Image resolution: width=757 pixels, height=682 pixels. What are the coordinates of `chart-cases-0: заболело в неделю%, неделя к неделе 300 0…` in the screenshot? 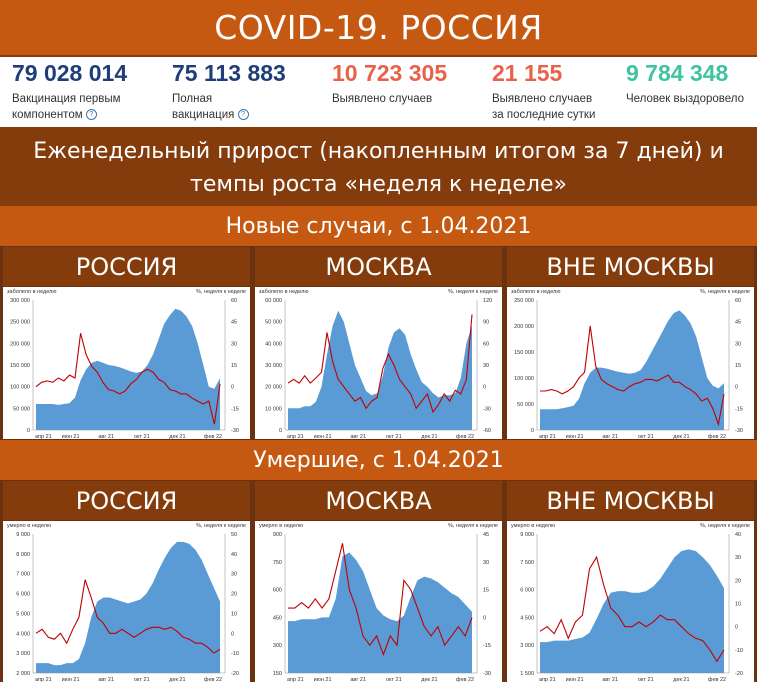 It's located at (126, 363).